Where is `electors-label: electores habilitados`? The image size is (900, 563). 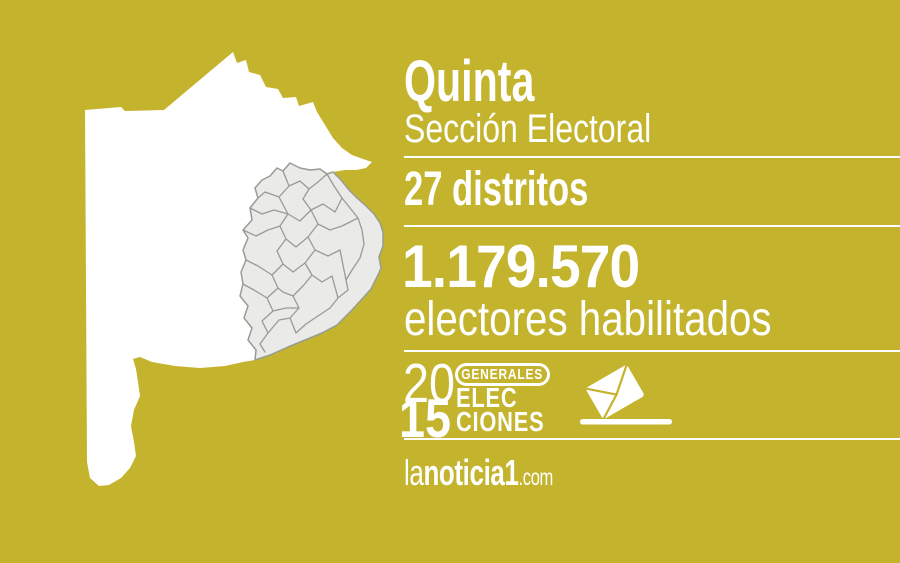
electors-label: electores habilitados is located at coordinates (588, 319).